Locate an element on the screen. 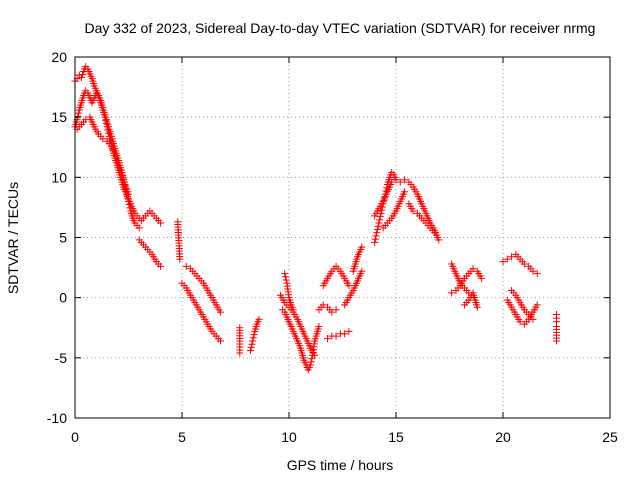  x-tick-label: 25 is located at coordinates (610, 437).